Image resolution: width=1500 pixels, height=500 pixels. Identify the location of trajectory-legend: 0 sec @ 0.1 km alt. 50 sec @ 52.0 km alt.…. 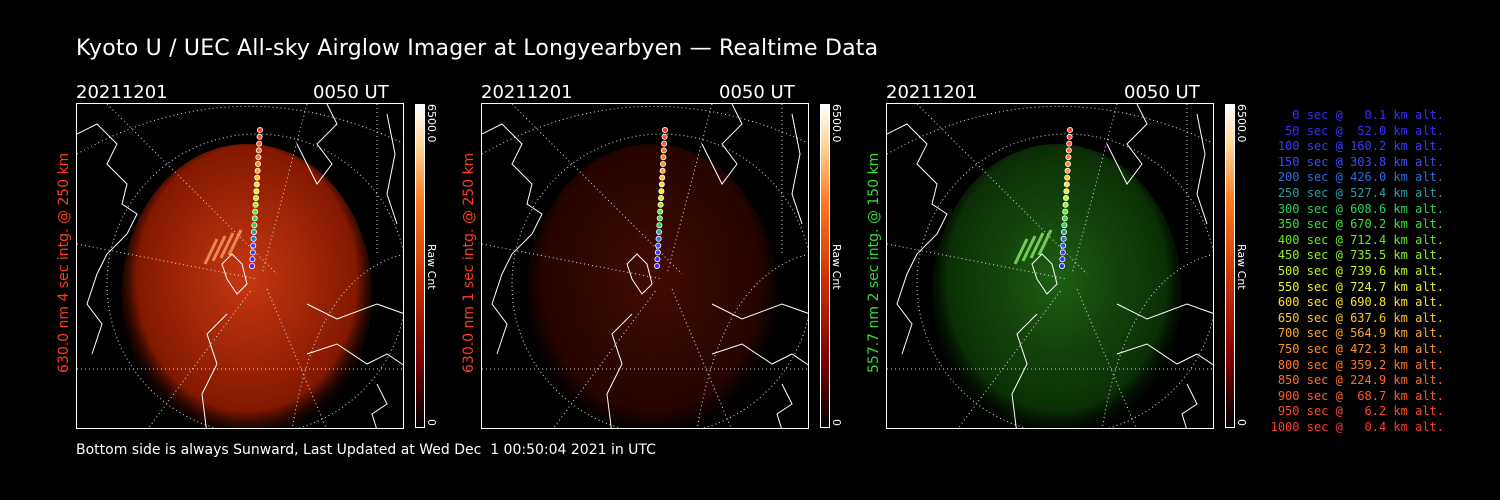
(1353, 271).